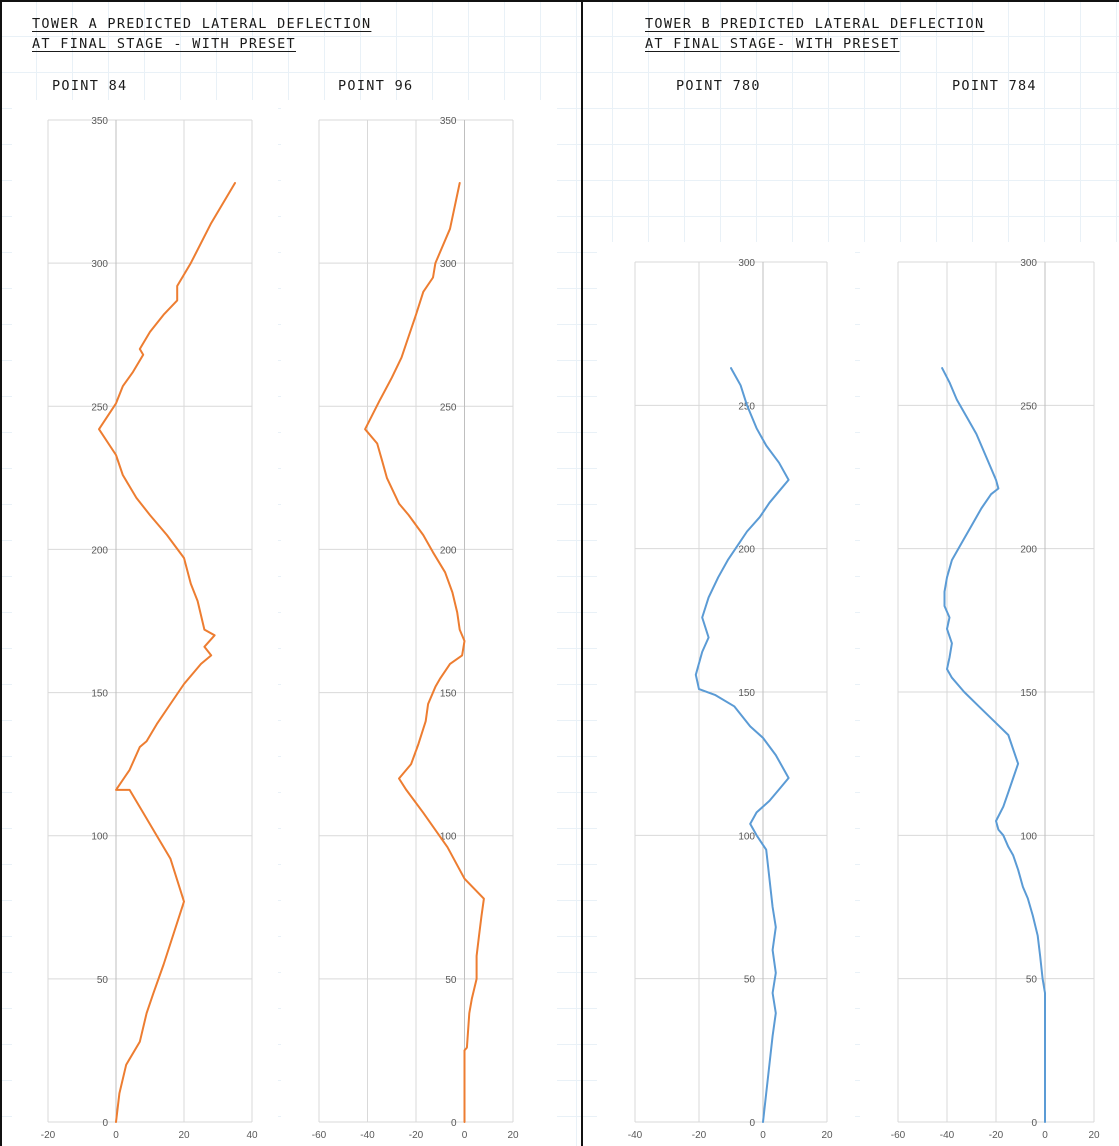  I want to click on point-96-label: POINT 96, so click(376, 86).